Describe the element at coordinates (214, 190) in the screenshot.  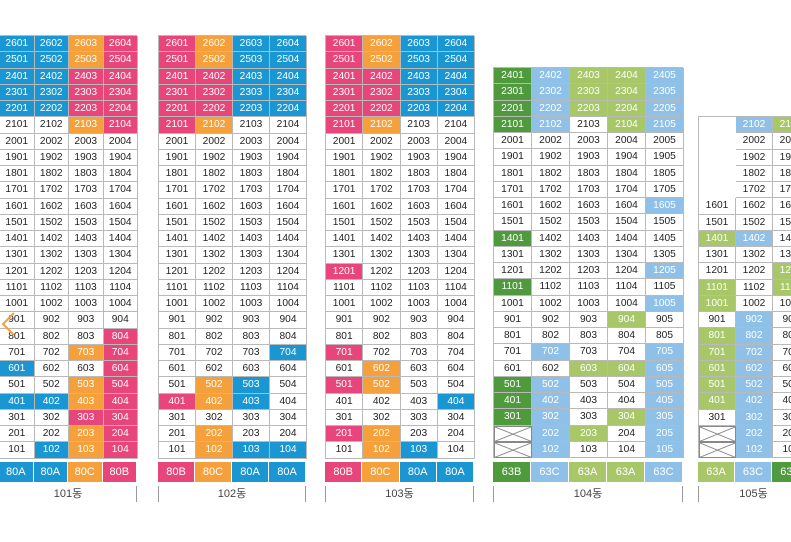
I see `unit-cell: 1702` at that location.